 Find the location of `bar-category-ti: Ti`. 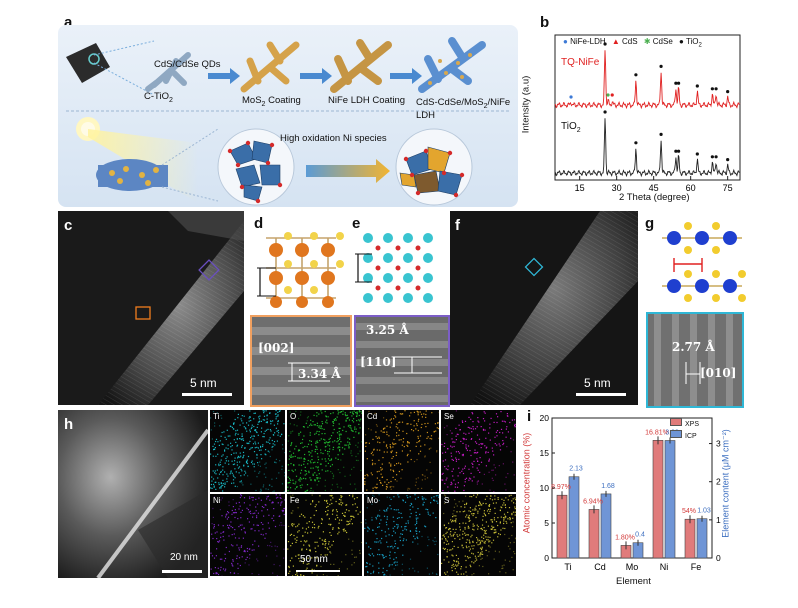

bar-category-ti: Ti is located at coordinates (567, 567).